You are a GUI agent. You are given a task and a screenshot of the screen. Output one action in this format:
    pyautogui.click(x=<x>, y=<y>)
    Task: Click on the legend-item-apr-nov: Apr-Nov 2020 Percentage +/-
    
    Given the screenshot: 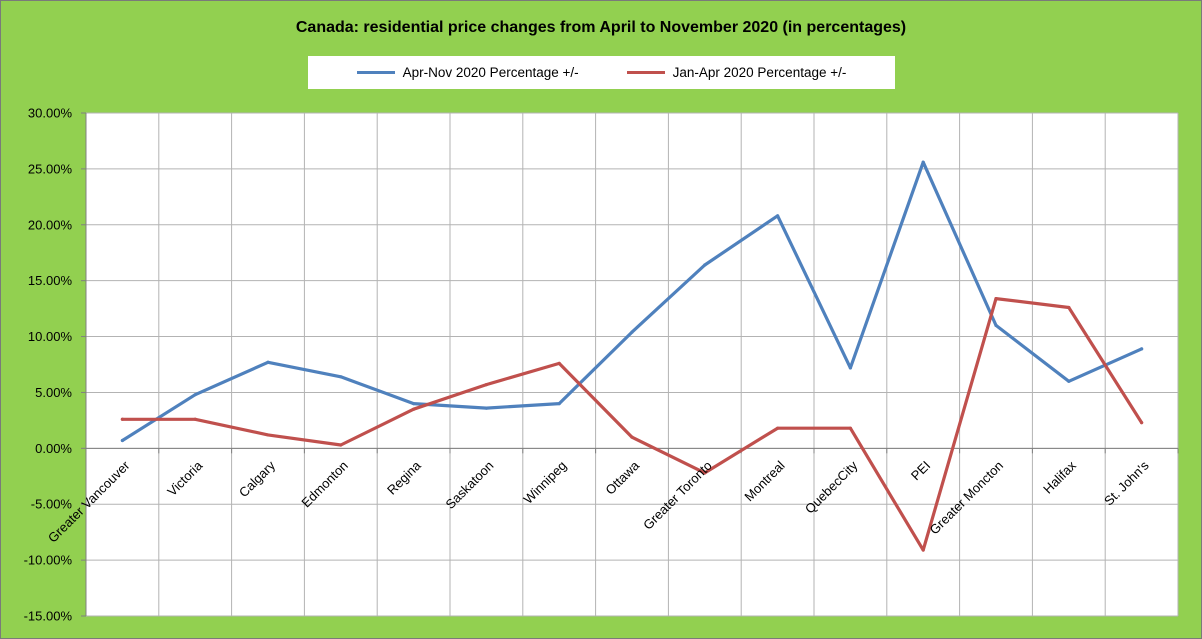 What is the action you would take?
    pyautogui.click(x=467, y=72)
    